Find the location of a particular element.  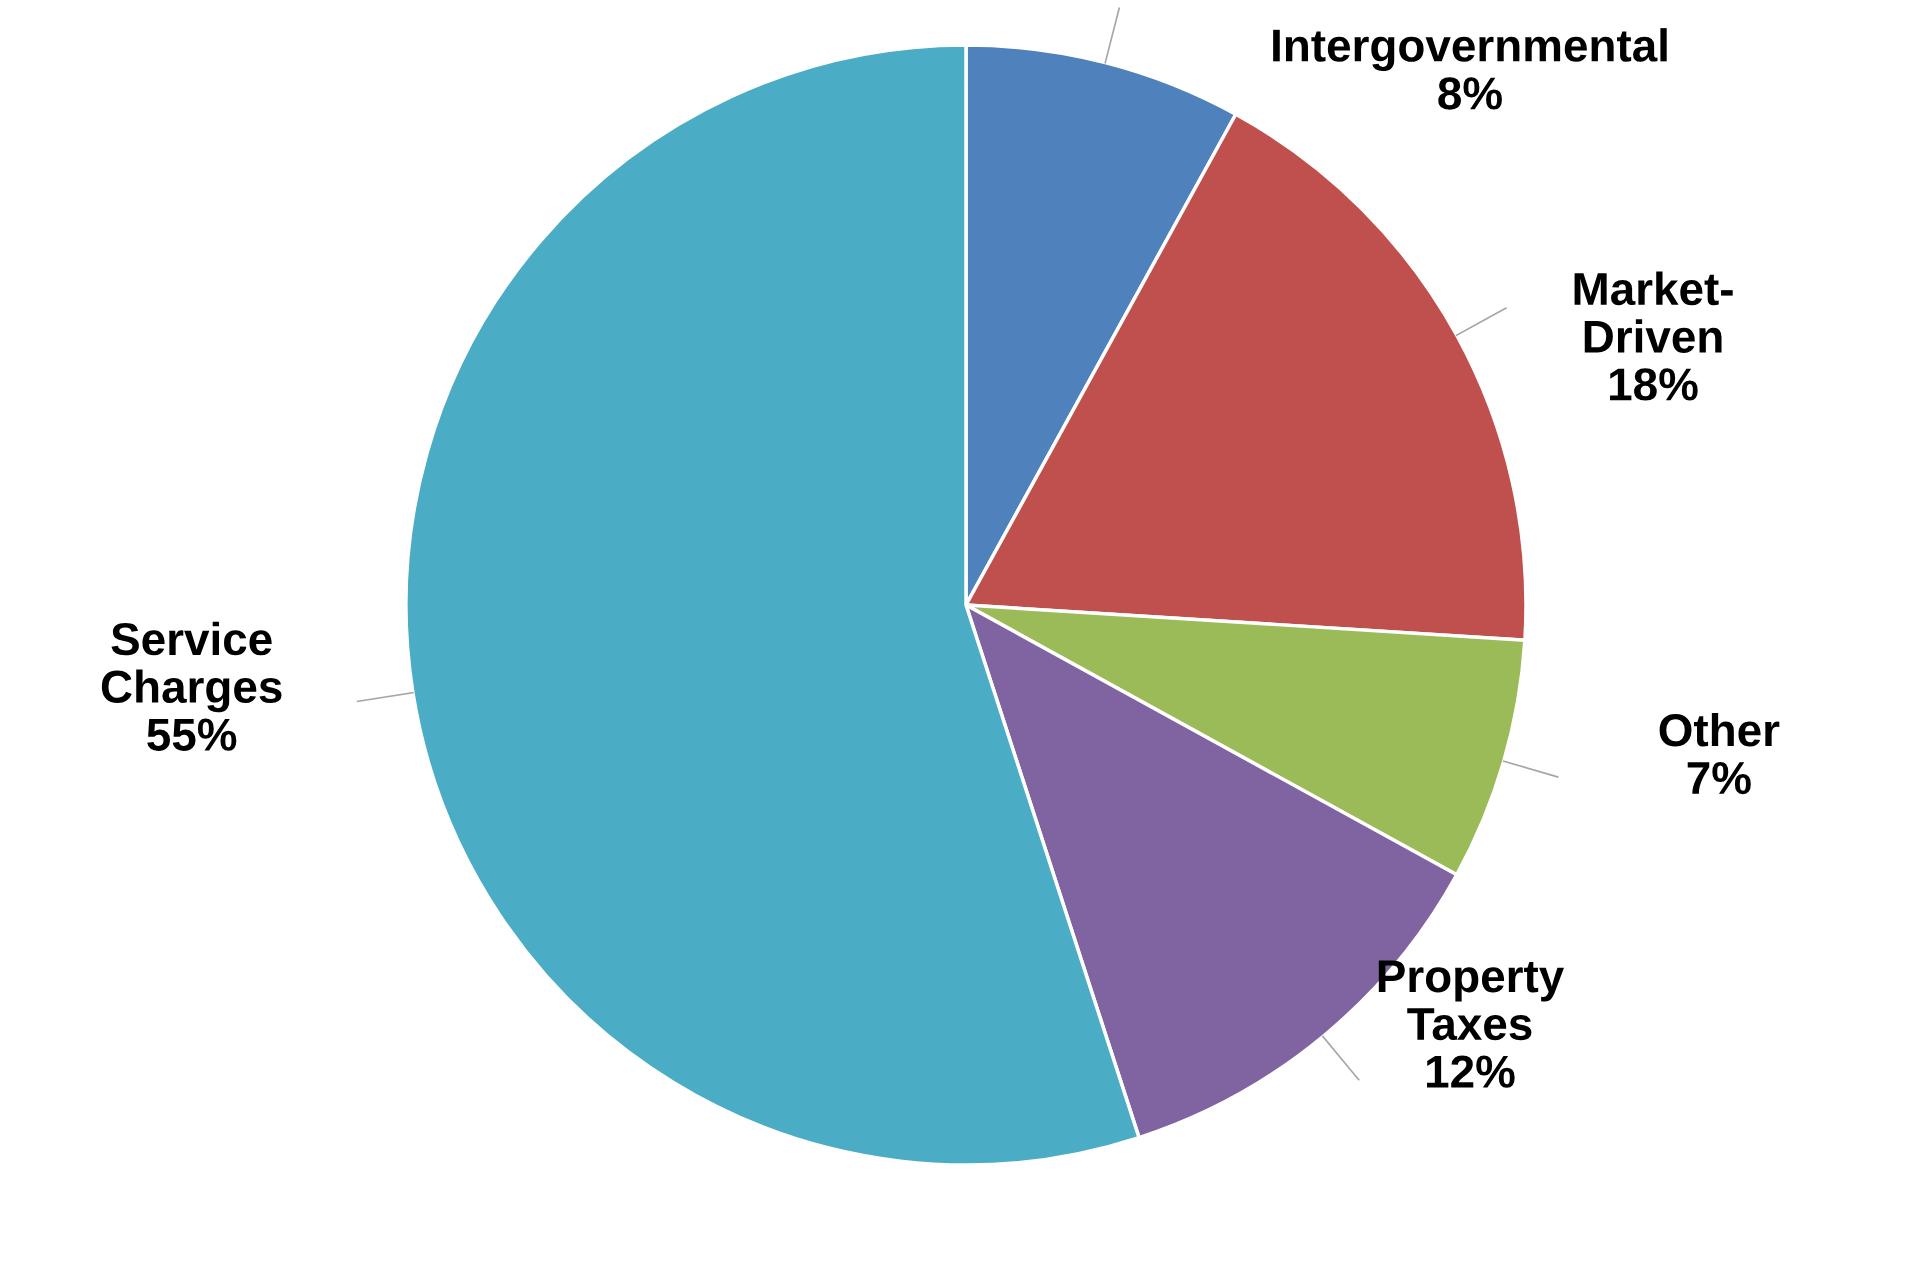

slice-label: Property Taxes is located at coordinates (1471, 1000).